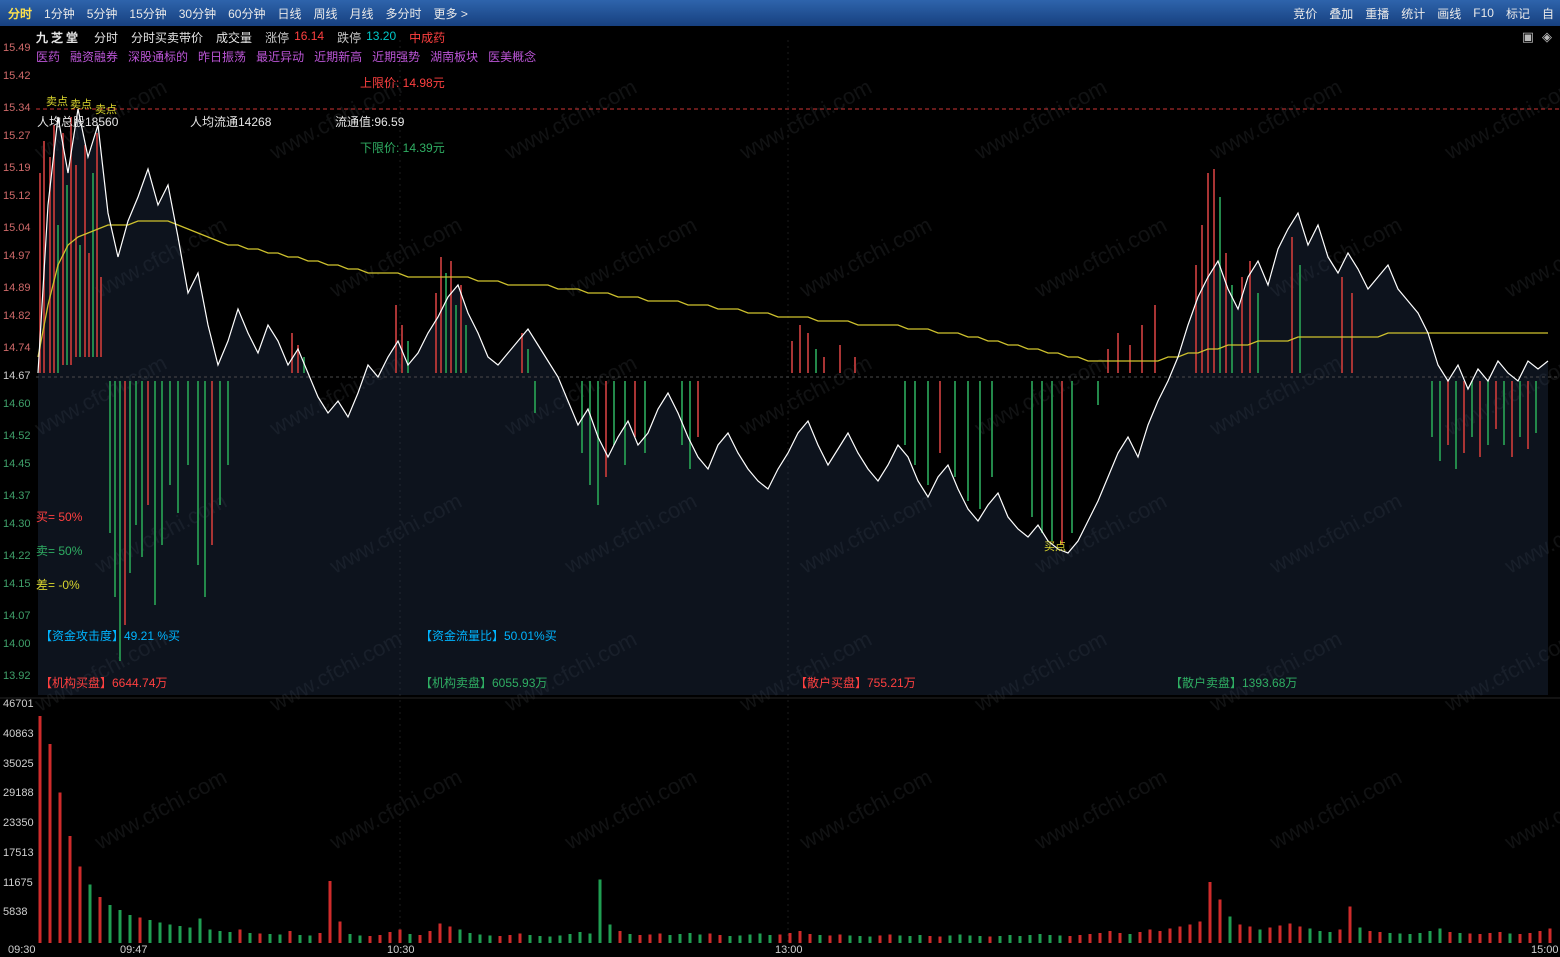  Describe the element at coordinates (20, 13) in the screenshot. I see `tab-分时: 分时` at that location.